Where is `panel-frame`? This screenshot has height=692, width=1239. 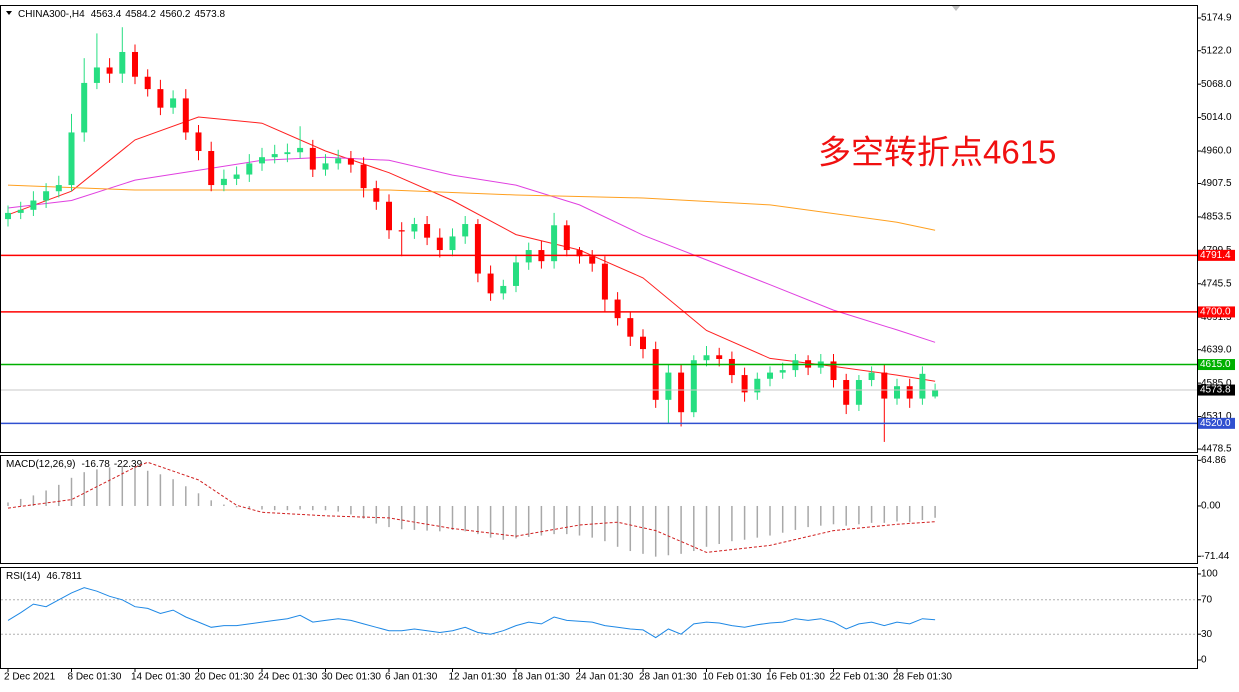
panel-frame is located at coordinates (599, 618).